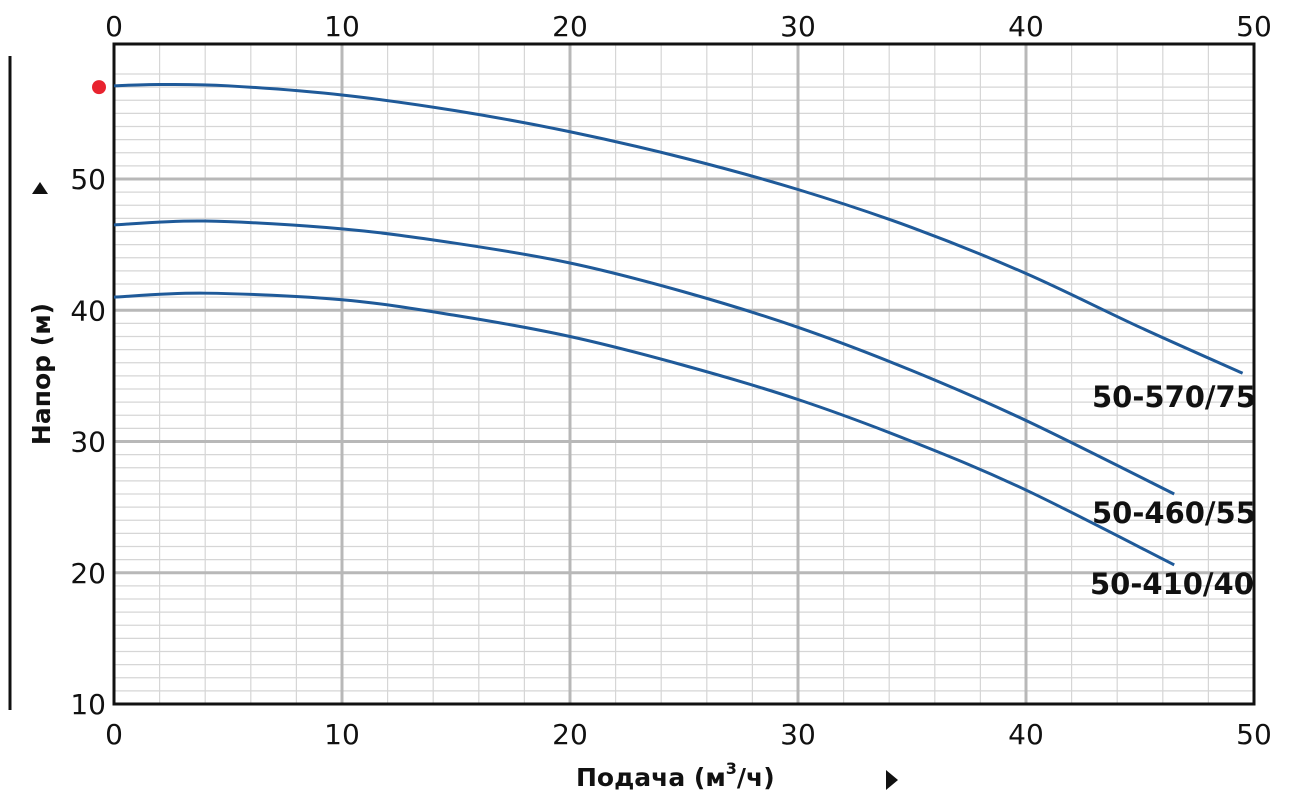 The image size is (1292, 797). What do you see at coordinates (1026, 26) in the screenshot?
I see `top-x-tick-label: 40` at bounding box center [1026, 26].